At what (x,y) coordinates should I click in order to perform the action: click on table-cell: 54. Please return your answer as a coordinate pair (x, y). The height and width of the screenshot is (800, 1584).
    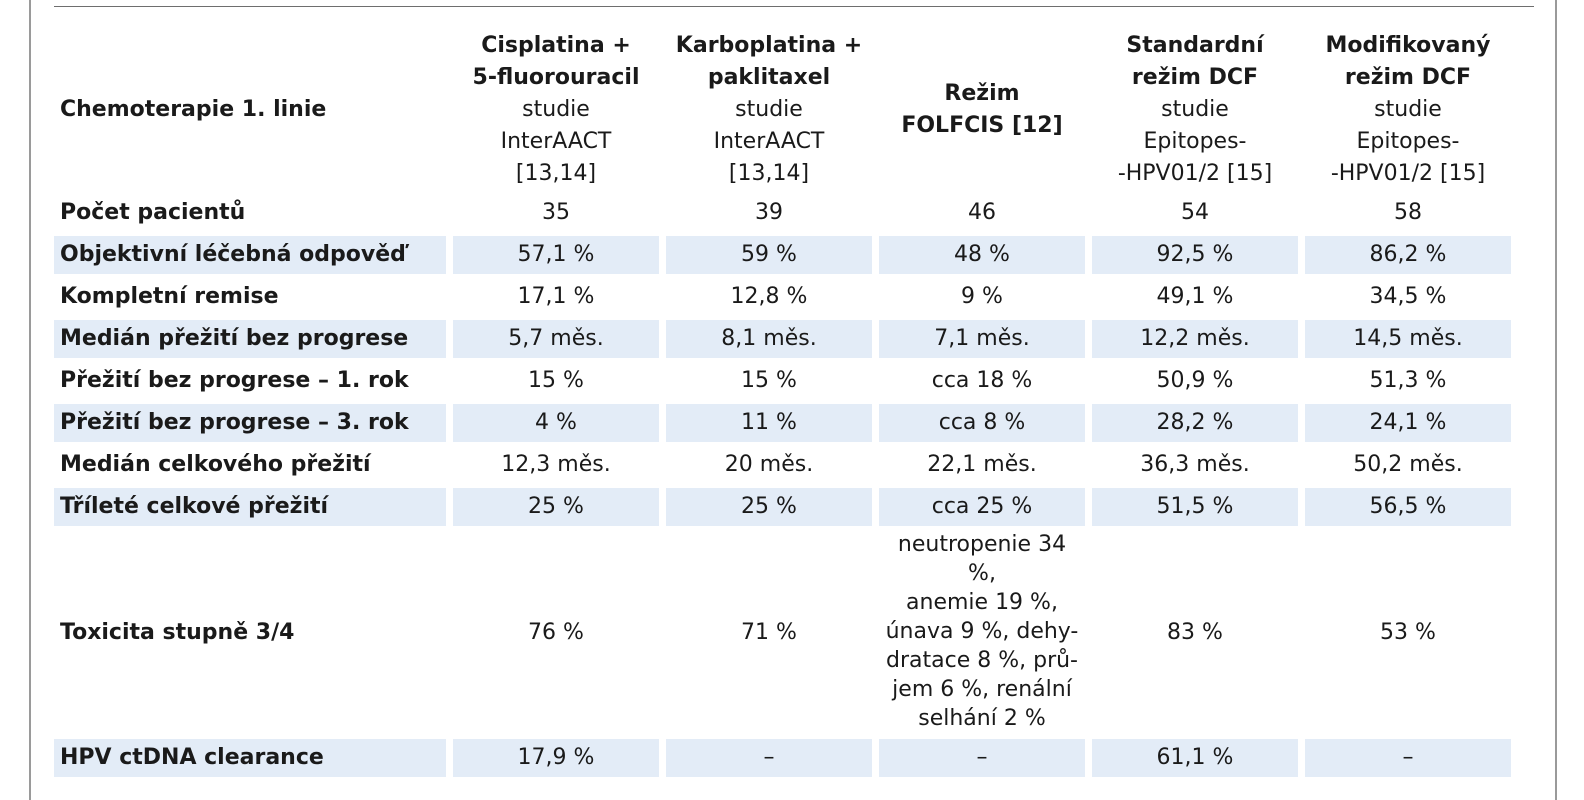
    Looking at the image, I should click on (1195, 213).